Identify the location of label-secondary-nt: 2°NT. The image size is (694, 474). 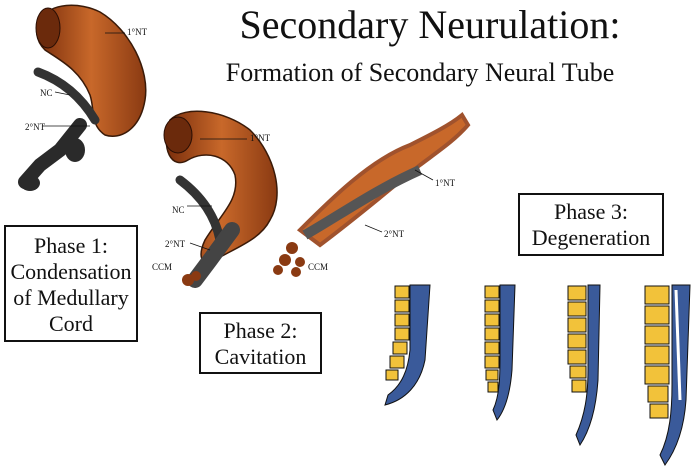
(35, 127).